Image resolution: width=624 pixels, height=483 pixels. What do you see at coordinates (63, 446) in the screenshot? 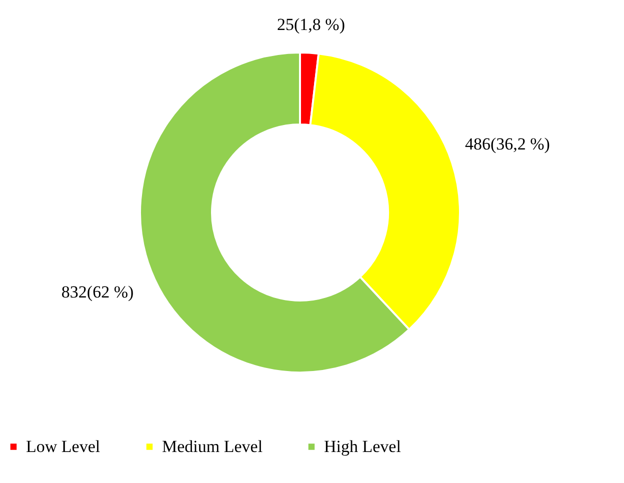
I see `legend-label: Low Level` at bounding box center [63, 446].